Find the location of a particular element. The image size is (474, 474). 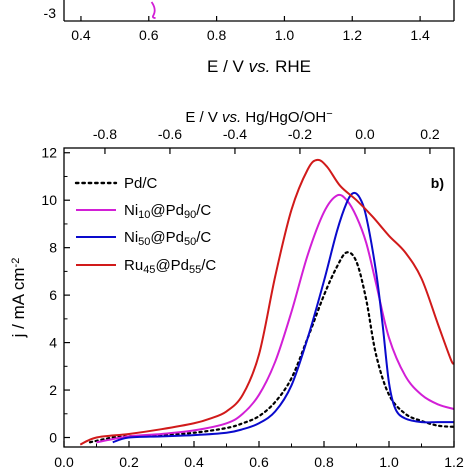

panel-b-top-axis-label: E / V vs. Hg/HgO/OH− is located at coordinates (258, 117).